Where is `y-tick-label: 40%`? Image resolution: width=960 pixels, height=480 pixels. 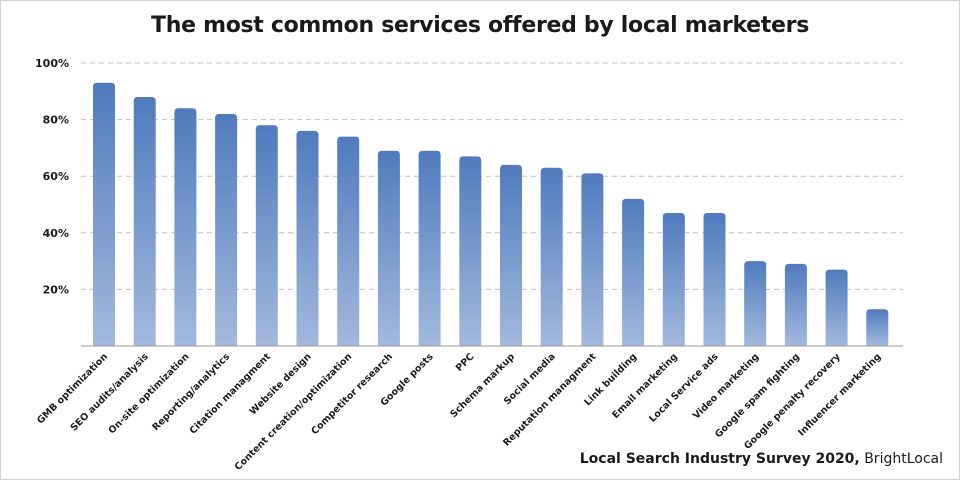 y-tick-label: 40% is located at coordinates (56, 233).